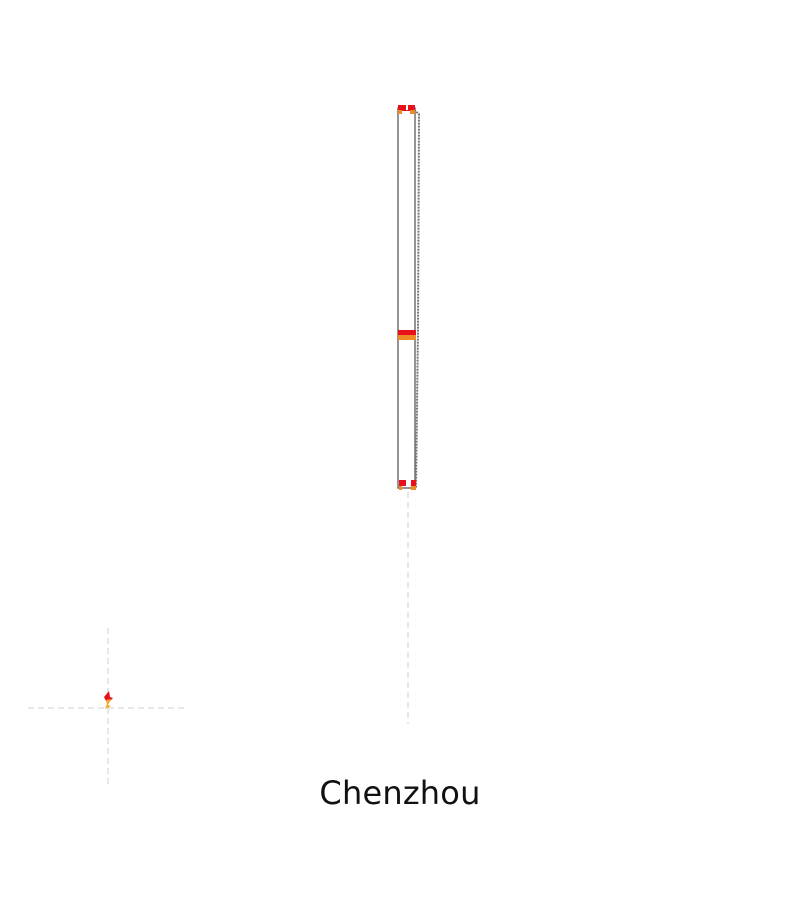  I want to click on top-marker-orange-right, so click(412, 112).